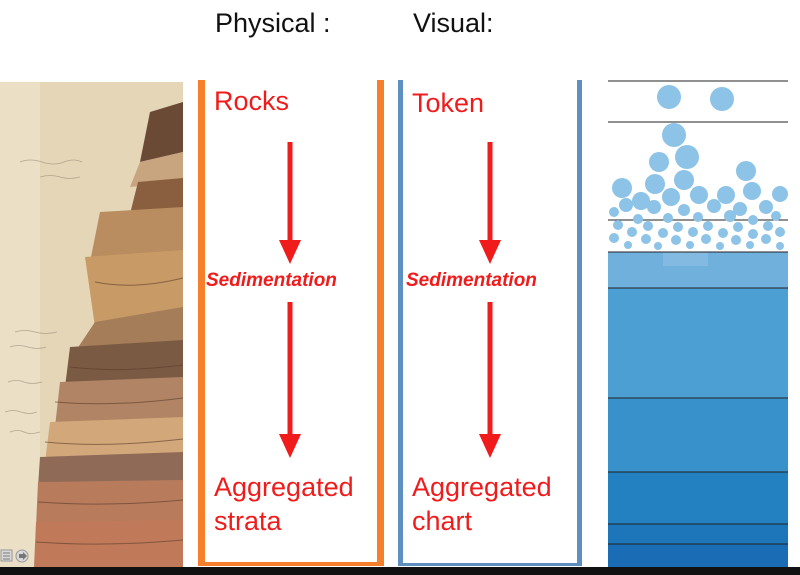  What do you see at coordinates (252, 101) in the screenshot?
I see `rocks-label: Rocks` at bounding box center [252, 101].